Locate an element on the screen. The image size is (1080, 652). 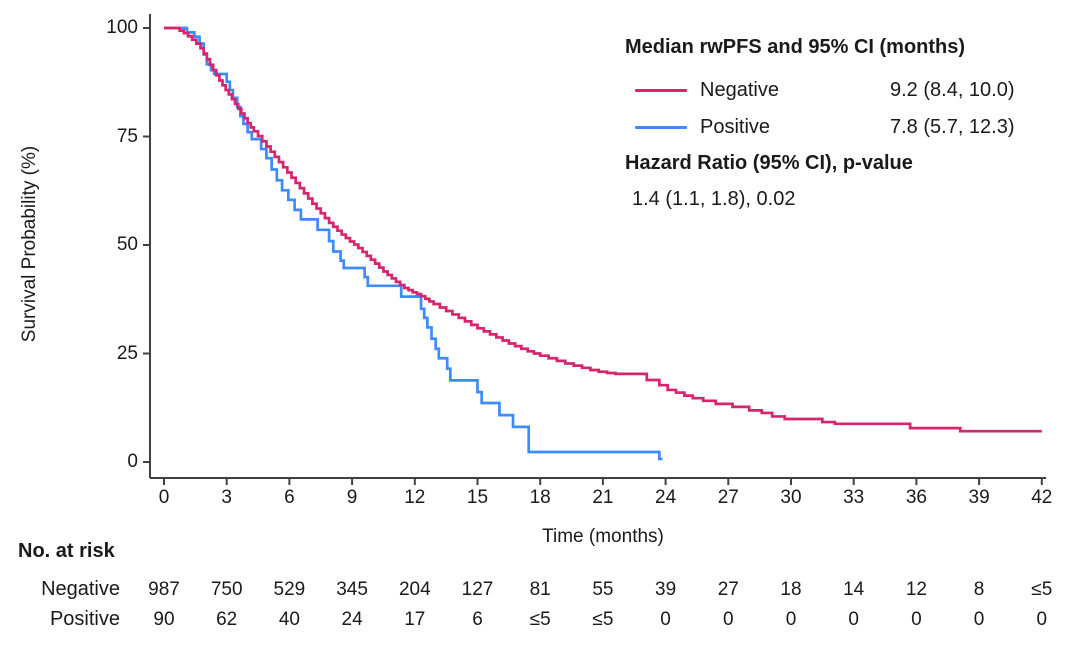
negative-line-swatch-icon is located at coordinates (661, 90).